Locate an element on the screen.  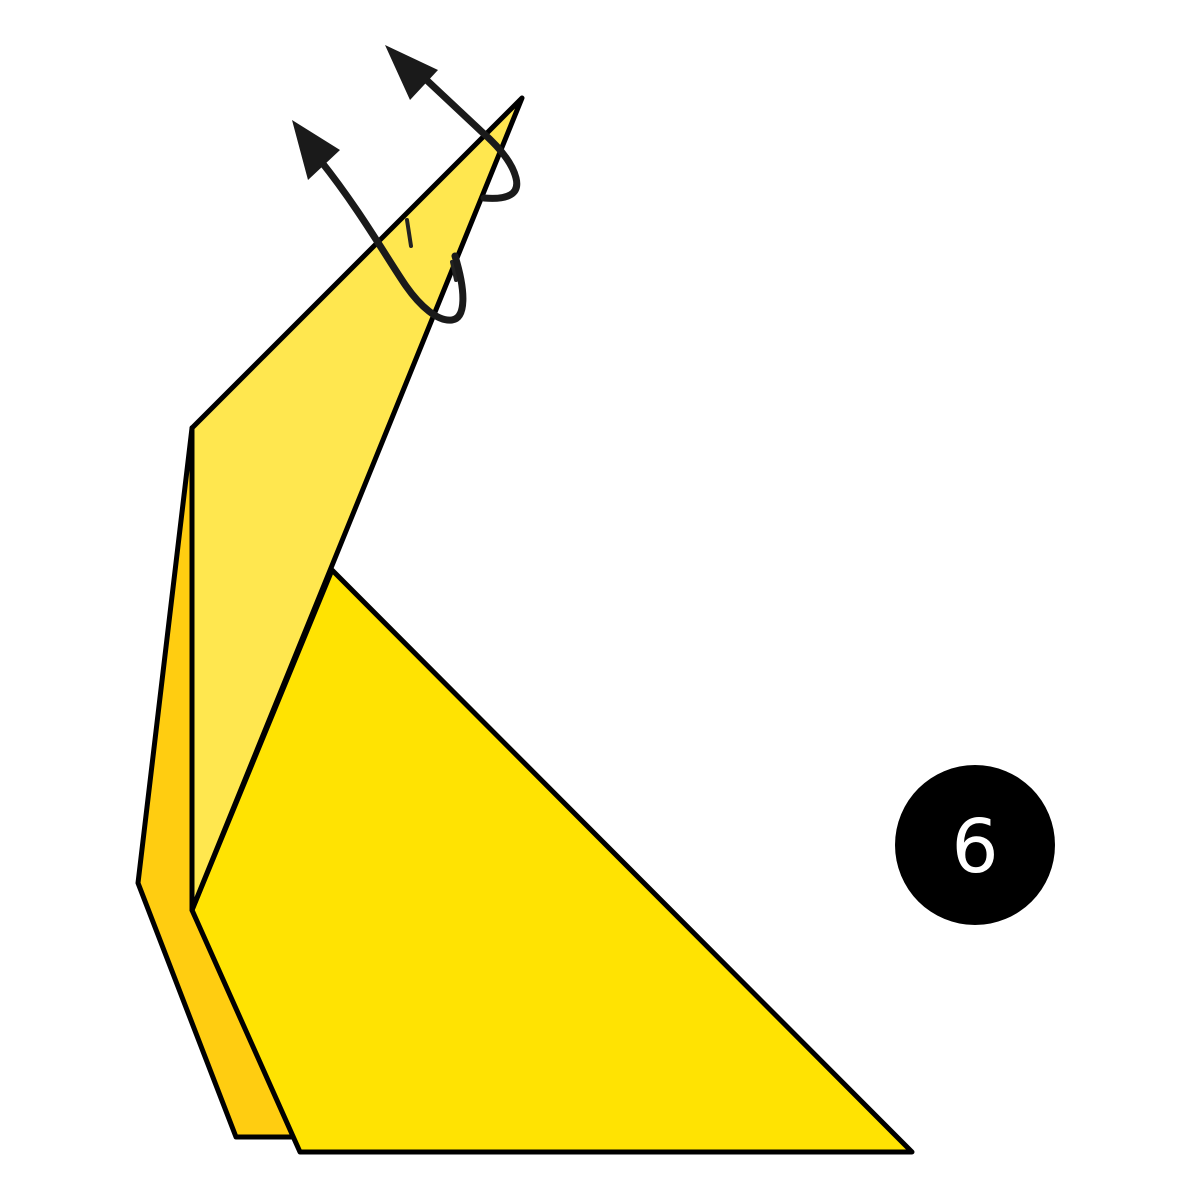
step-number-badge: 6 is located at coordinates (975, 845).